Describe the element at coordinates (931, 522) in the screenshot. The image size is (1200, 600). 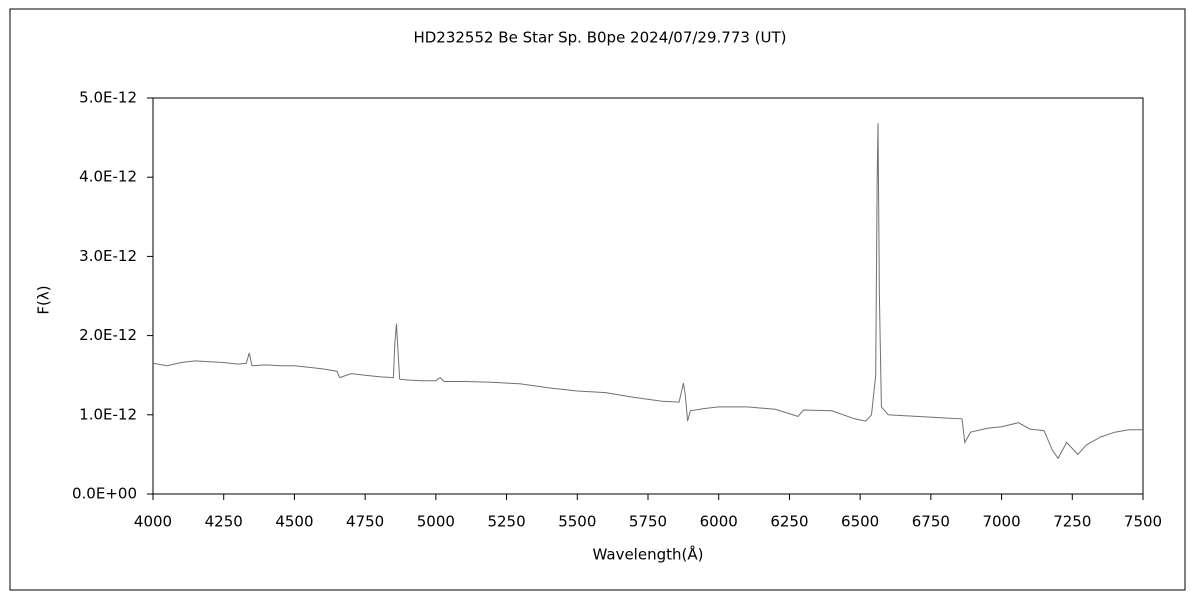
I see `x-tick-label: 6750` at that location.